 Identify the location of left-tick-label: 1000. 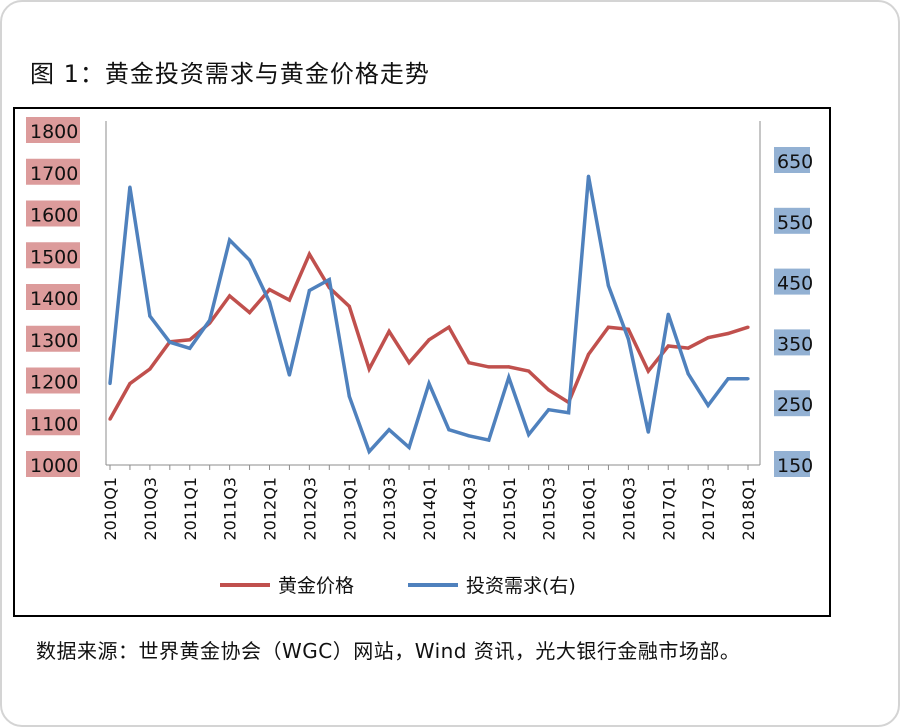
(54, 466).